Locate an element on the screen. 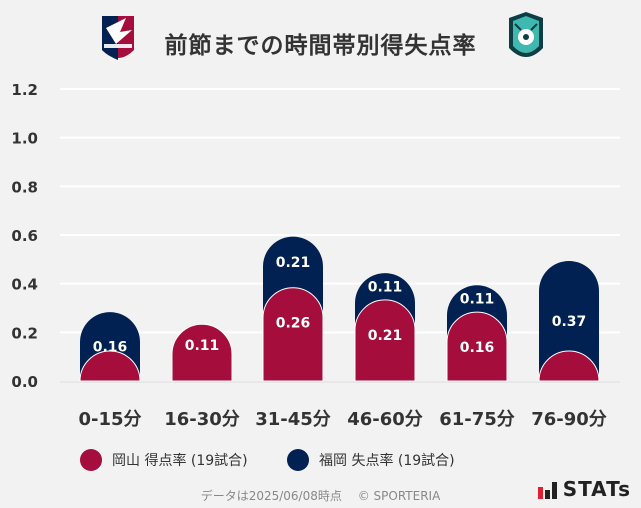 The width and height of the screenshot is (641, 508). x-tick-label: 31-45分 is located at coordinates (293, 419).